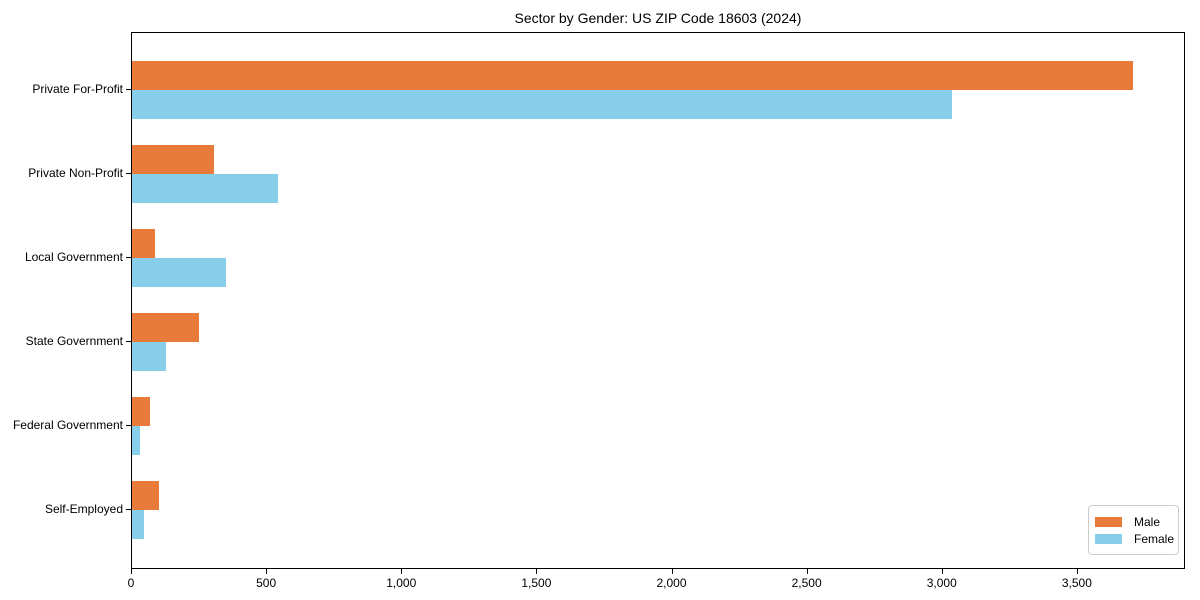  I want to click on bar-male-private-non-profit, so click(173, 159).